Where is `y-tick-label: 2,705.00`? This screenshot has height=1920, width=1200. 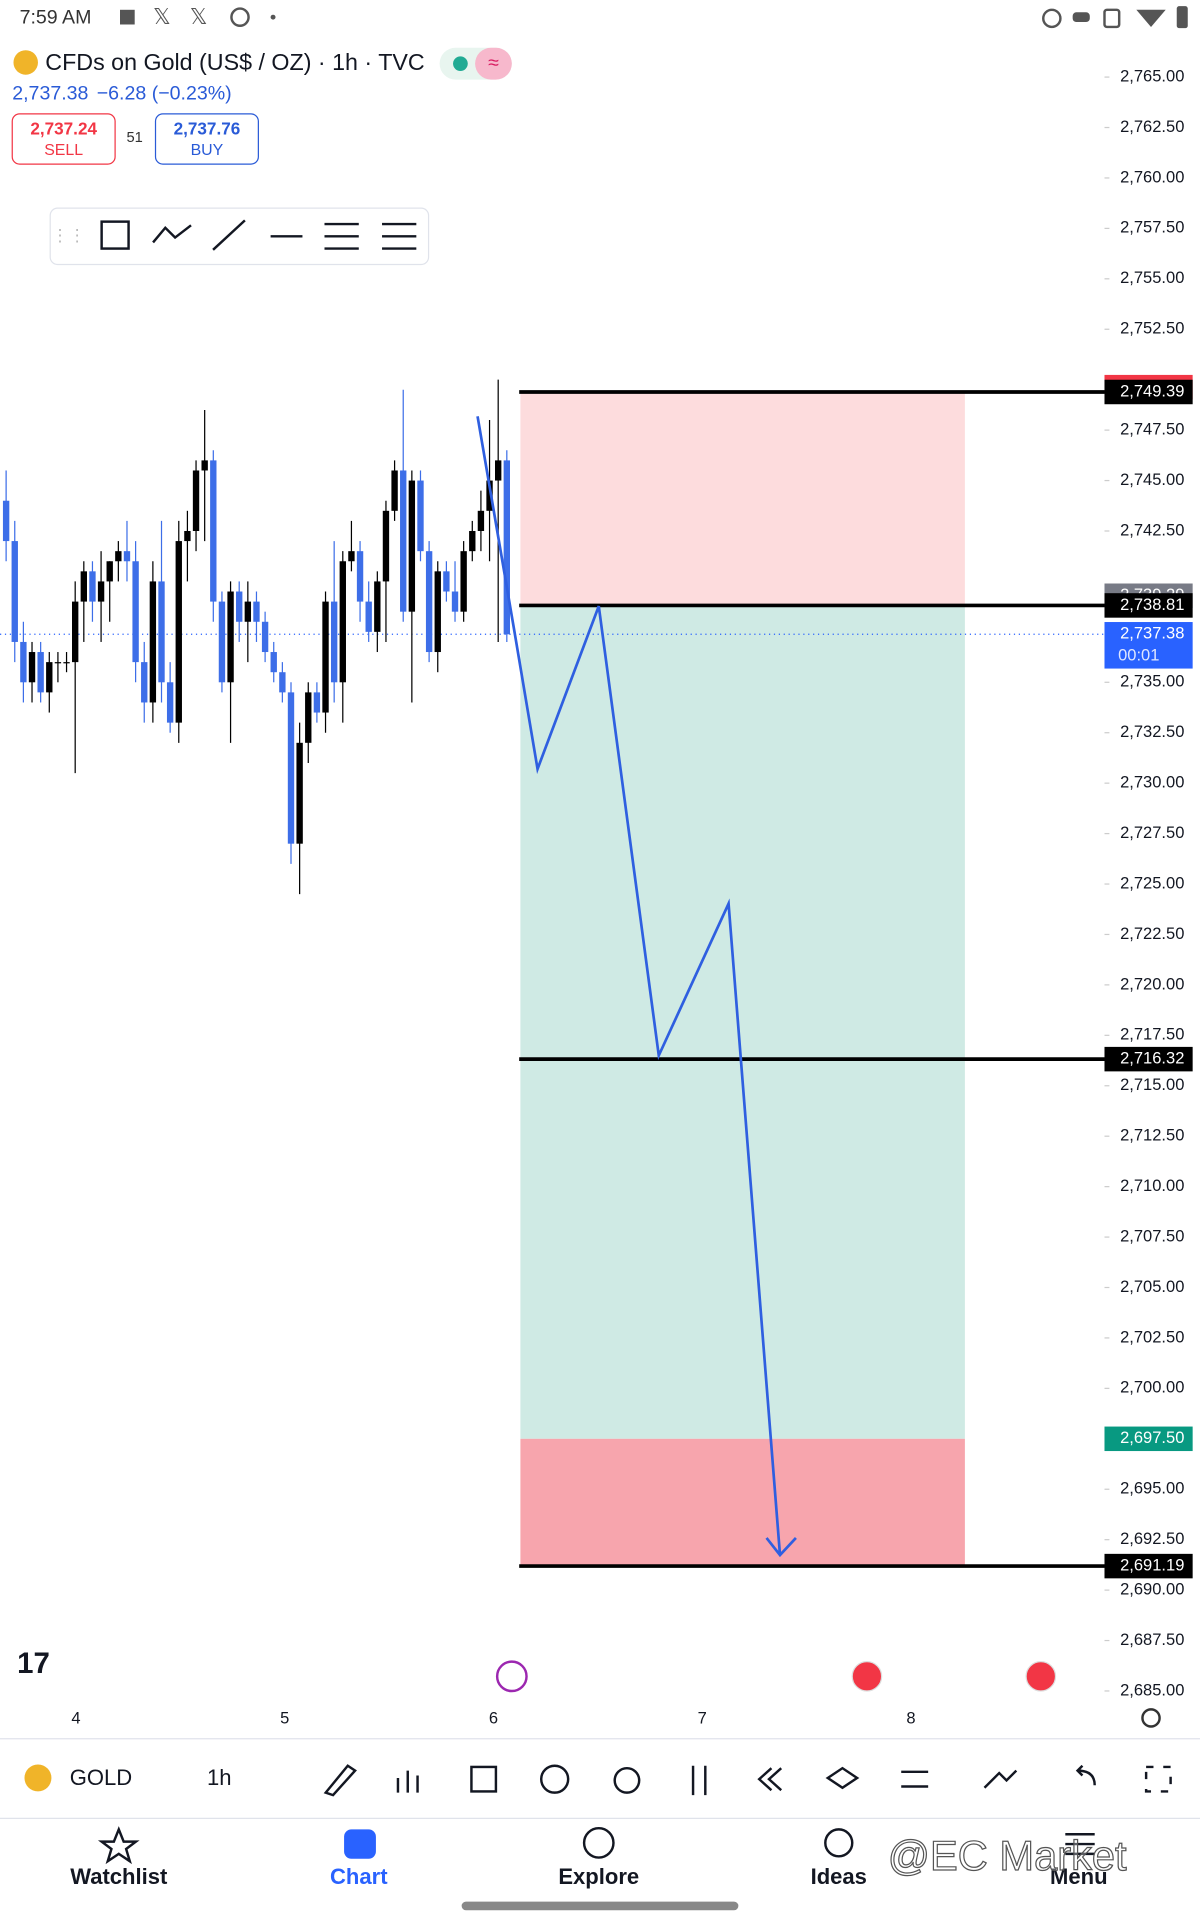 y-tick-label: 2,705.00 is located at coordinates (1152, 1286).